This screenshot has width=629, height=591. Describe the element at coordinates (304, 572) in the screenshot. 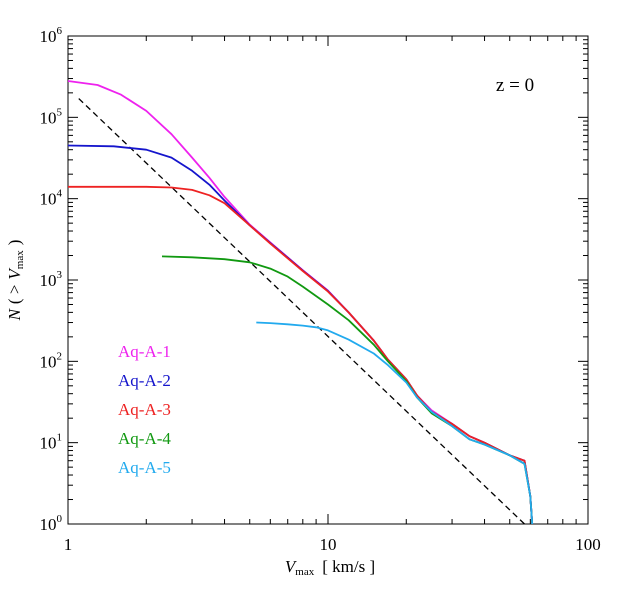

I see `x-axis-label-sub: max` at that location.